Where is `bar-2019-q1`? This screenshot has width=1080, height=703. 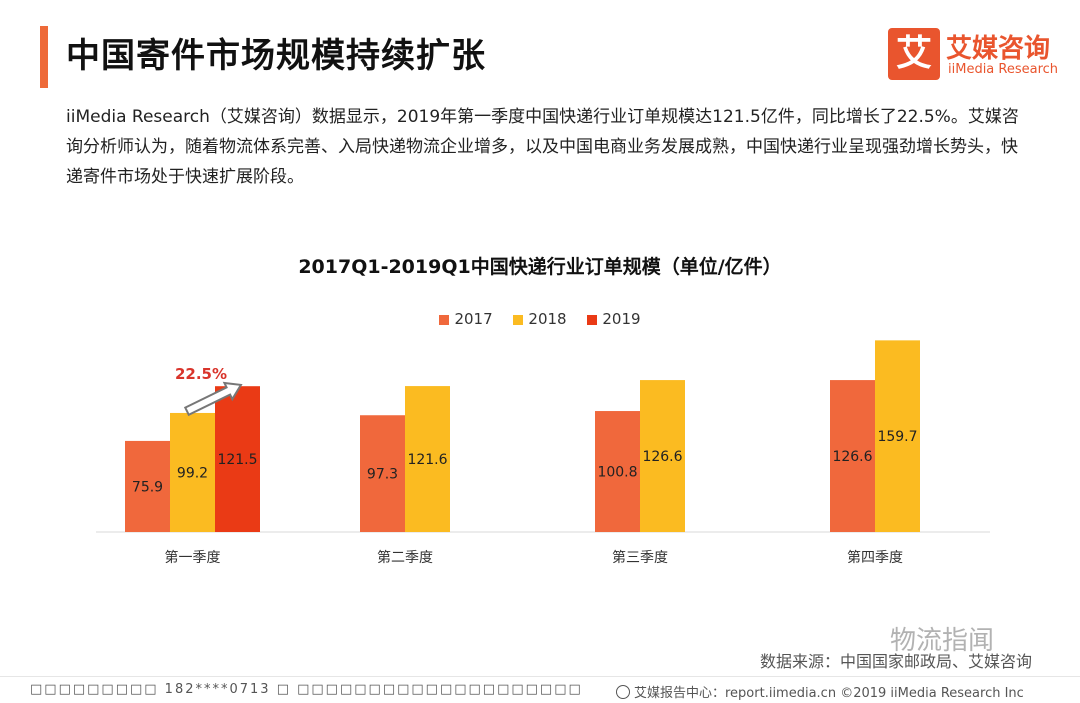
bar-2019-q1 is located at coordinates (237, 459).